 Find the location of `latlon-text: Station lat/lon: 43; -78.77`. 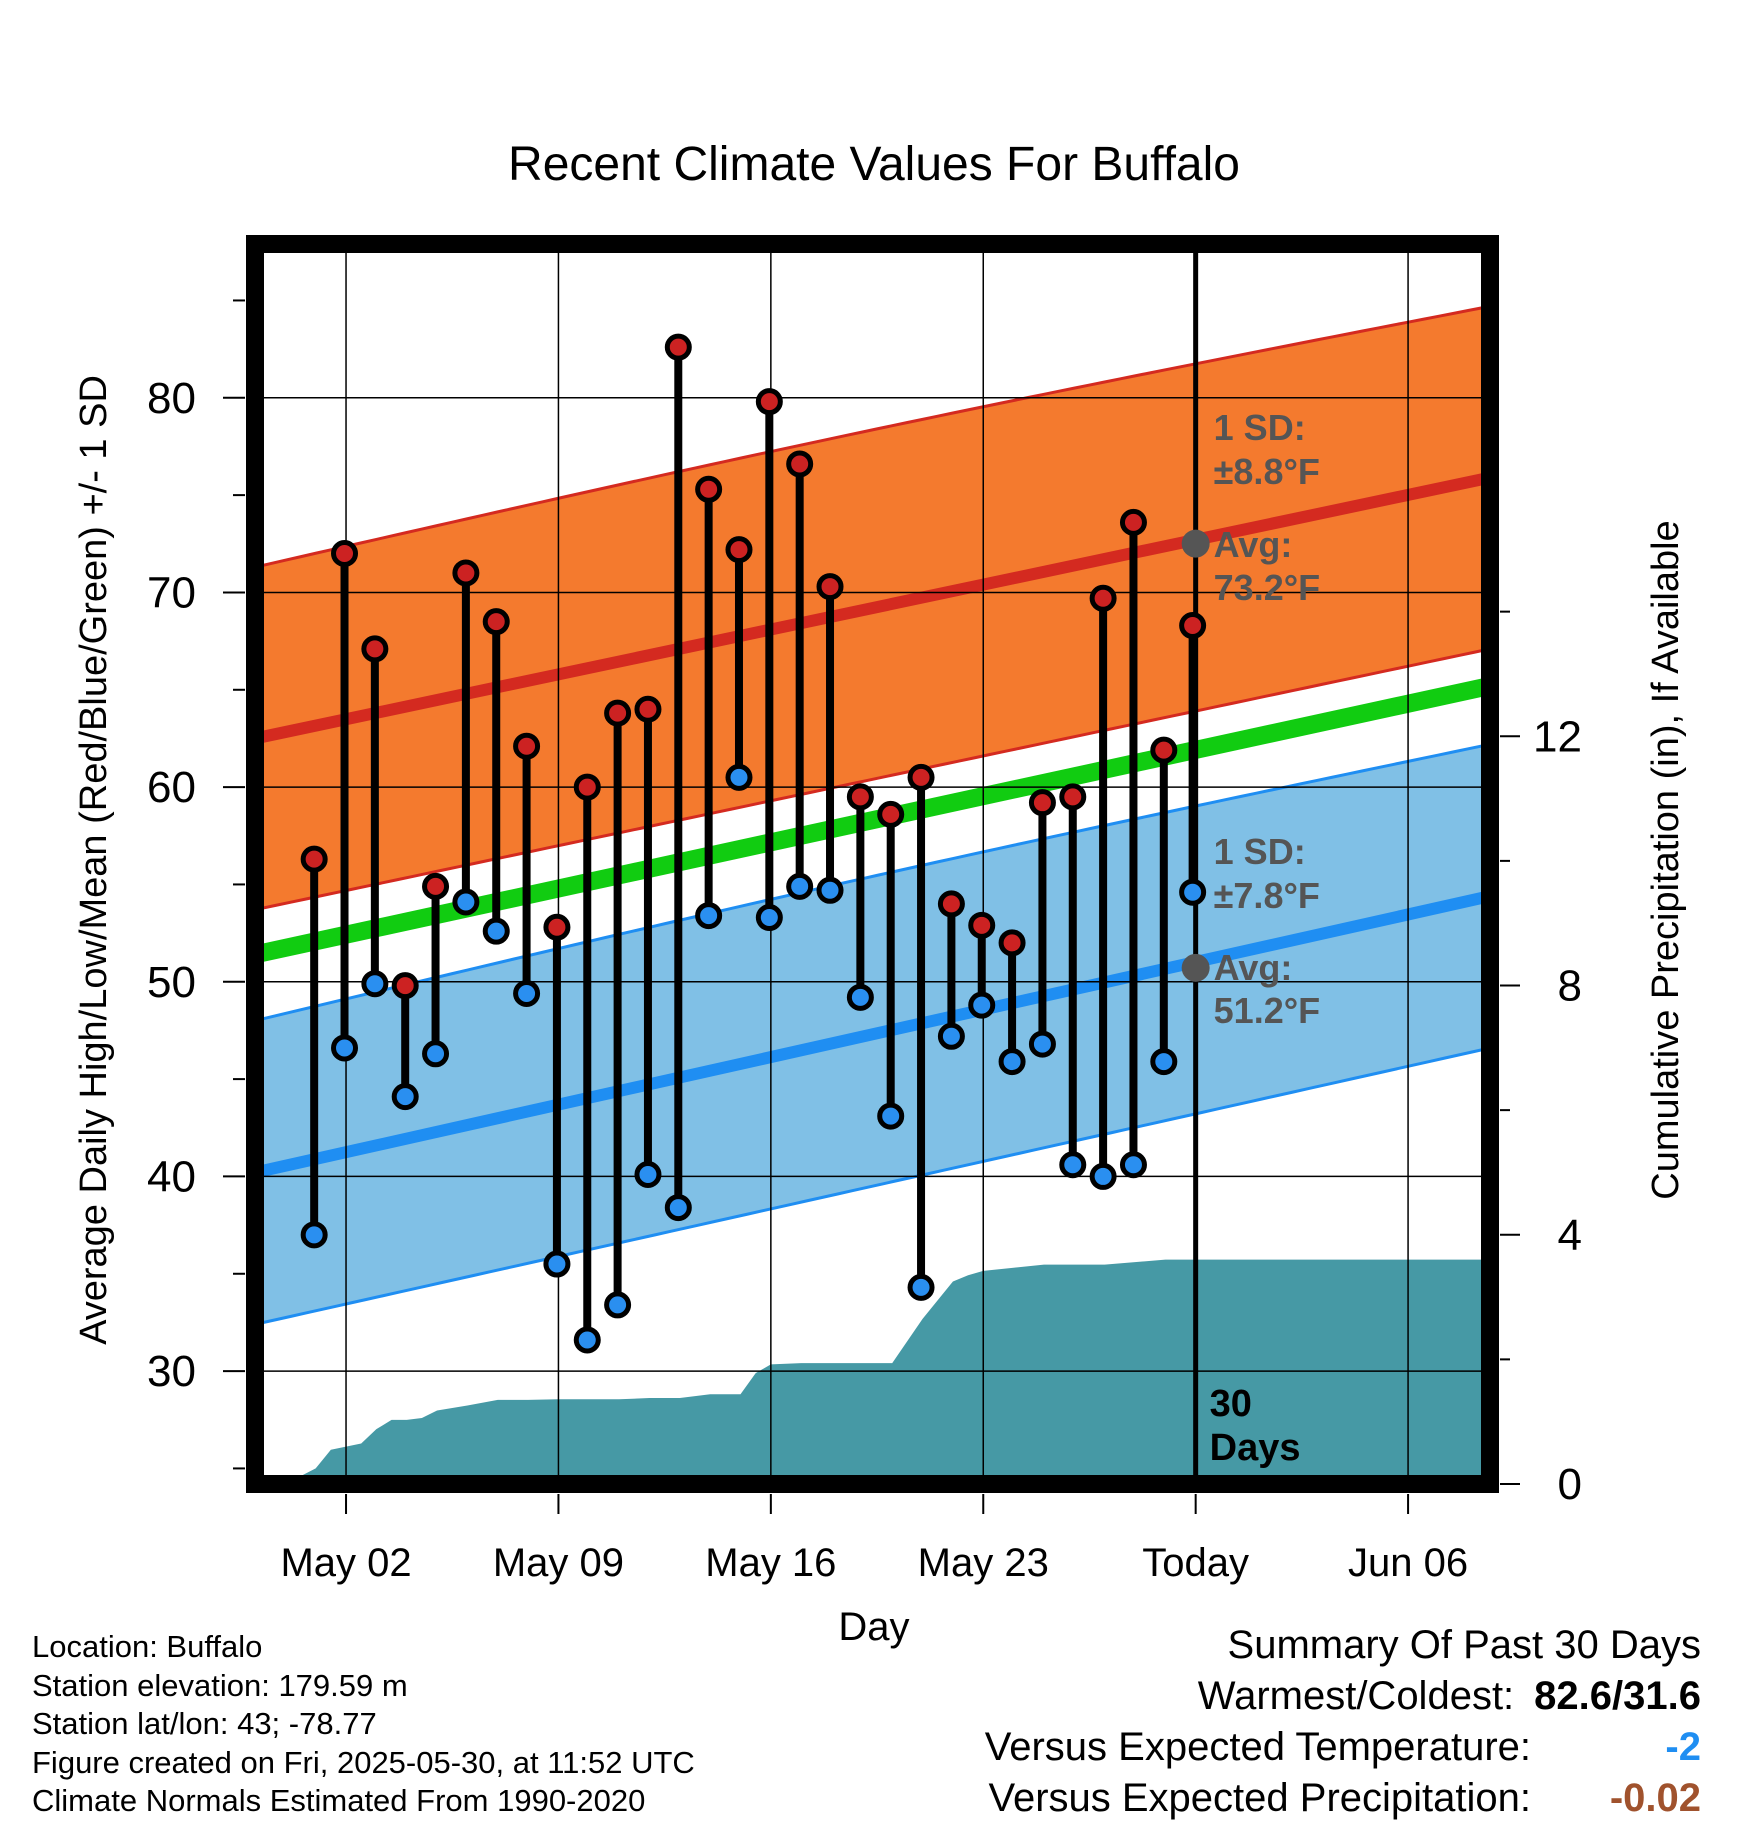

latlon-text: Station lat/lon: 43; -78.77 is located at coordinates (204, 1723).